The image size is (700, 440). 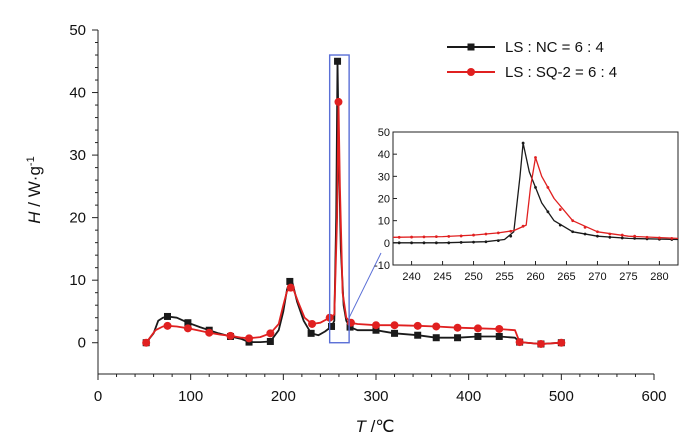 I want to click on inset-x-tick-label: 255, so click(x=504, y=277).